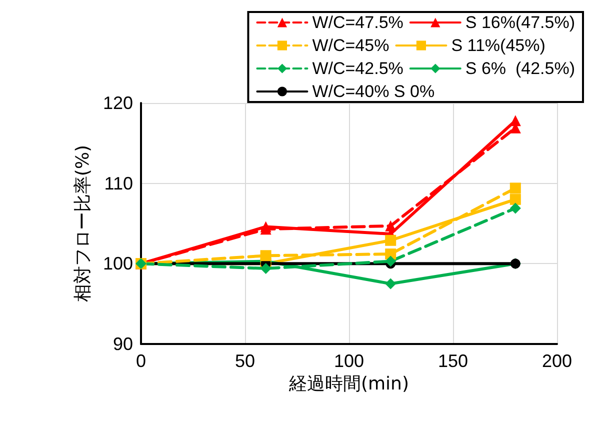 This screenshot has width=603, height=425. Describe the element at coordinates (117, 264) in the screenshot. I see `y-tick-label: 100` at that location.